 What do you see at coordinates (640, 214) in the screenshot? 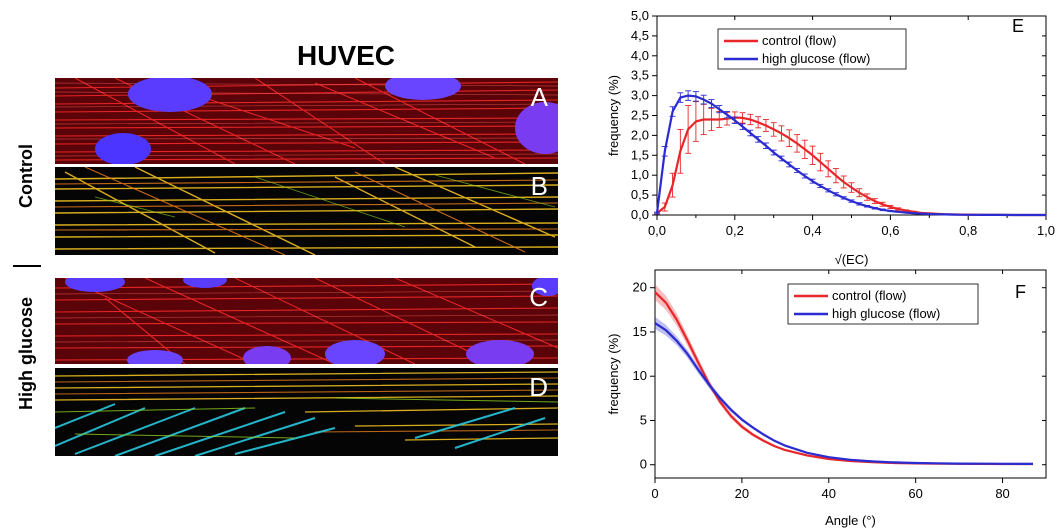
I see `chart-e-y-tick-label: 0,0` at bounding box center [640, 214].